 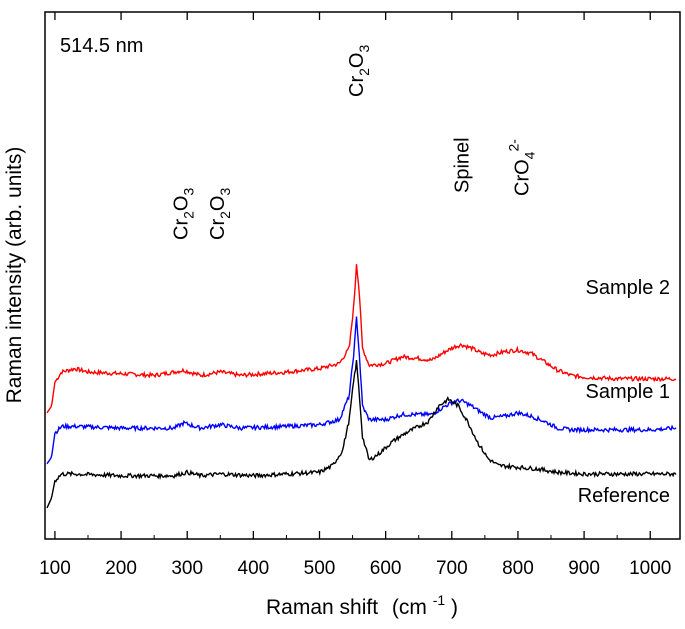 I want to click on x-tick-label: 500, so click(x=320, y=568).